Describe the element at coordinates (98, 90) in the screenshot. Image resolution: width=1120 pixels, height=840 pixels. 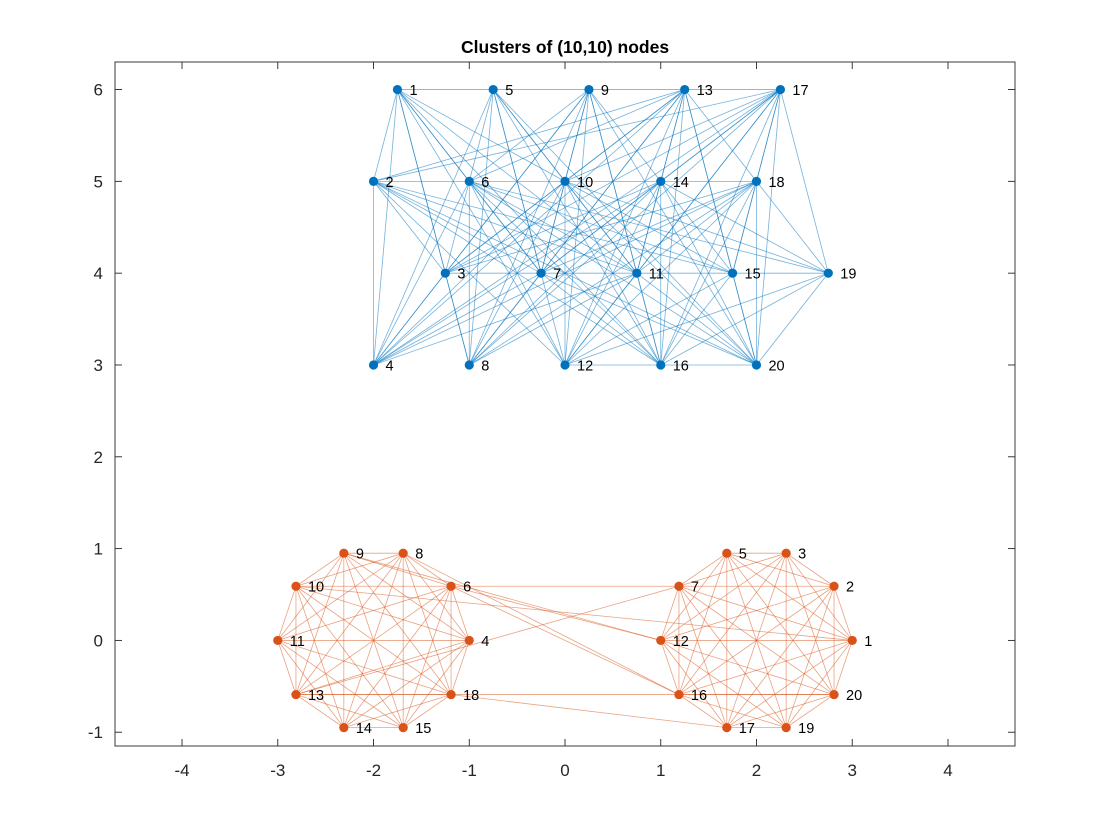
I see `y-tick-label: 6` at that location.